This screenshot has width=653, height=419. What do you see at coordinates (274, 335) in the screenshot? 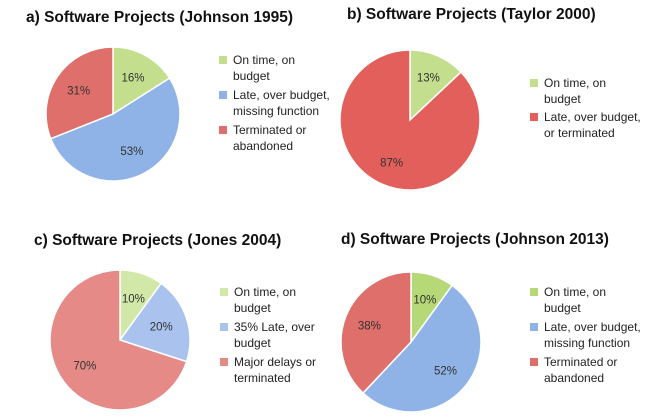
I see `legend-label: 35% Late, over budget` at bounding box center [274, 335].